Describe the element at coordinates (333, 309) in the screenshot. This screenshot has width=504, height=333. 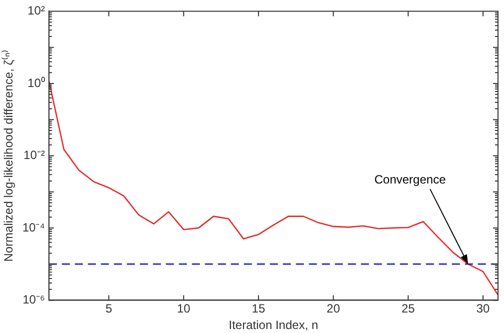
I see `x-tick-label: 20` at that location.